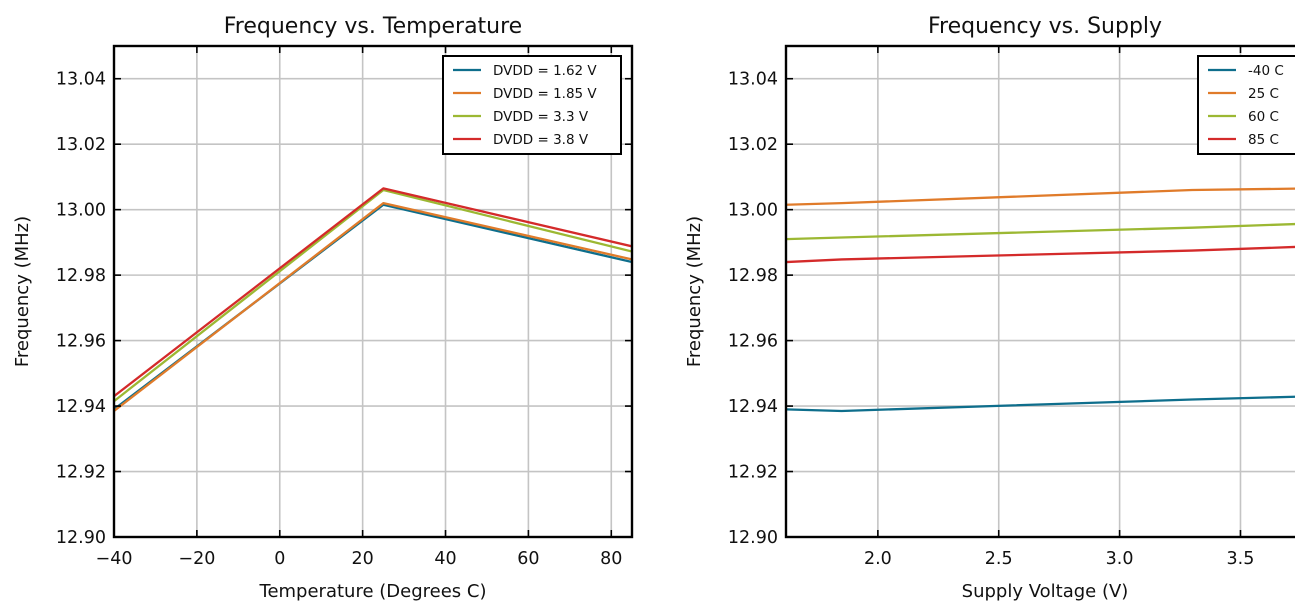  I want to click on x-tick-label: 3.5, so click(1241, 559).